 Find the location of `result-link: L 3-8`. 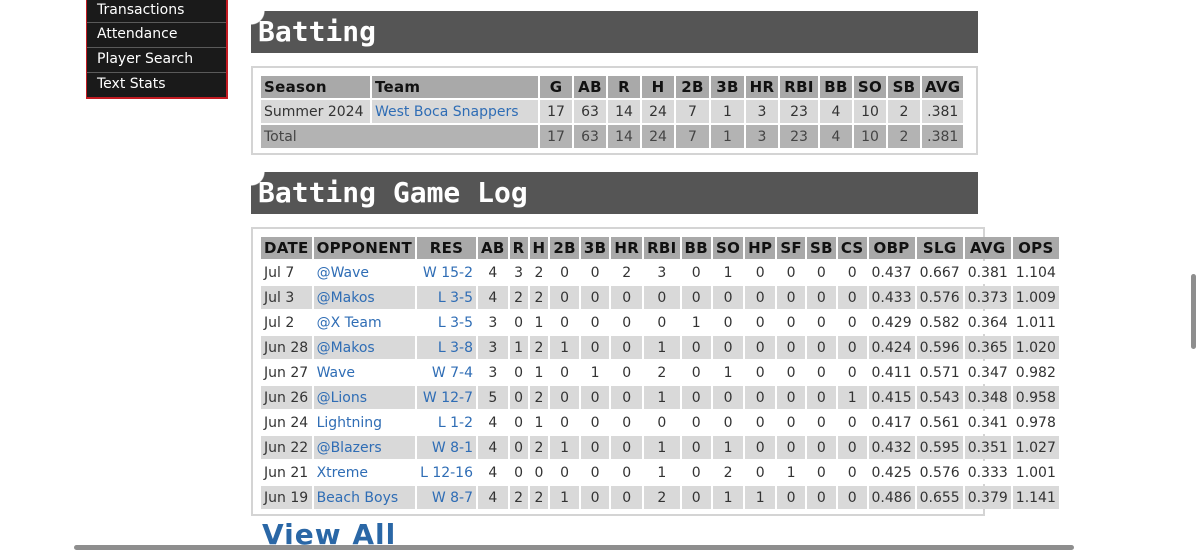

result-link: L 3-8 is located at coordinates (446, 347).